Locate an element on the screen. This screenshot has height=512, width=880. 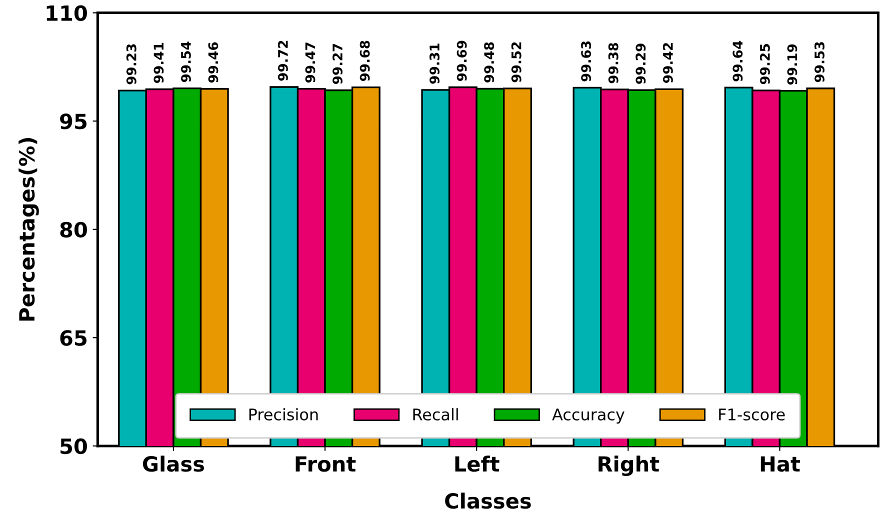
data-label: 99.68 is located at coordinates (365, 61).